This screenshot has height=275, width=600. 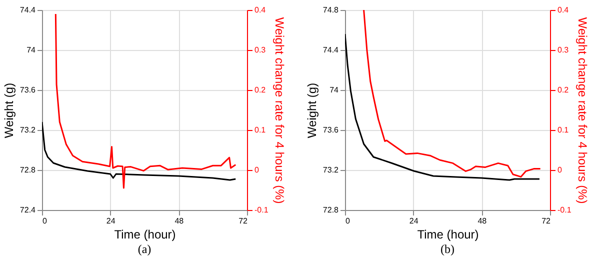 What do you see at coordinates (139, 151) in the screenshot?
I see `line-series` at bounding box center [139, 151].